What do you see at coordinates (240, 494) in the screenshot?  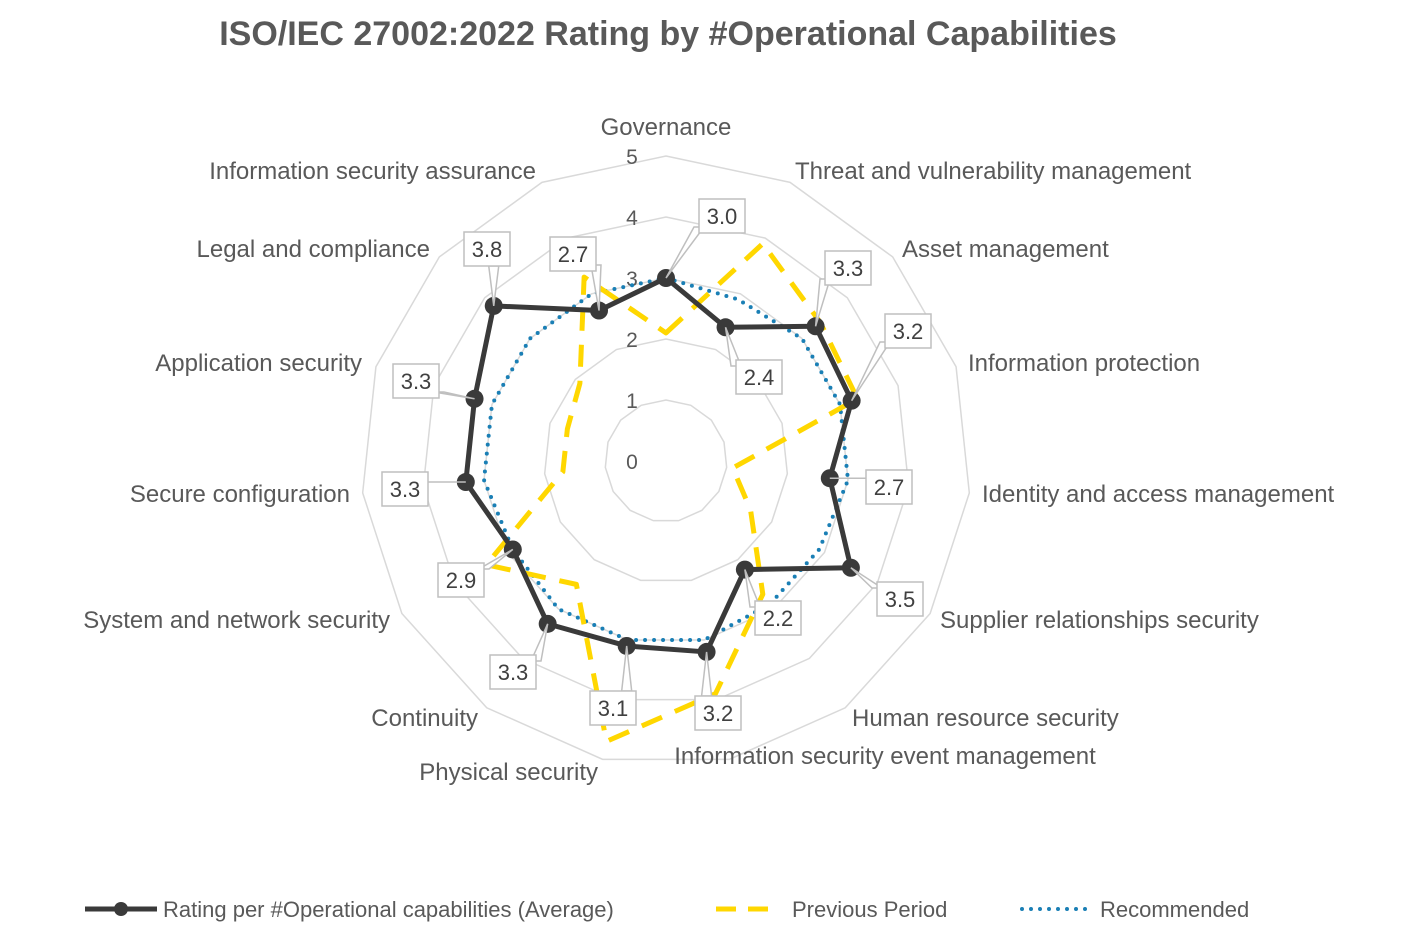 I see `category-label: Secure configuration` at bounding box center [240, 494].